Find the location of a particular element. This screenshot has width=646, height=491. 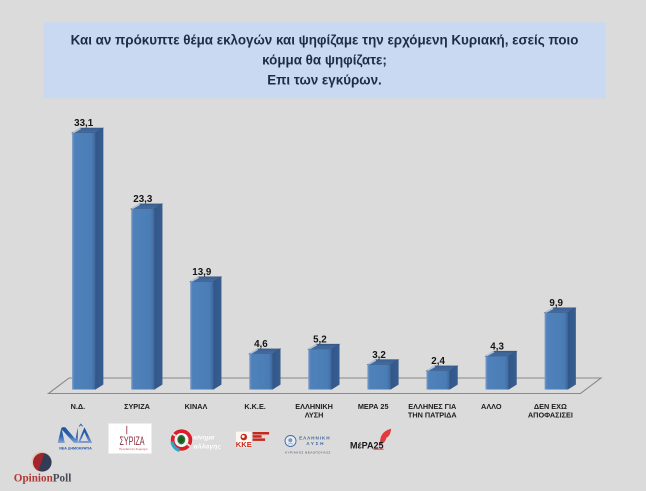

svg-text: OpinionPoll is located at coordinates (42, 478).